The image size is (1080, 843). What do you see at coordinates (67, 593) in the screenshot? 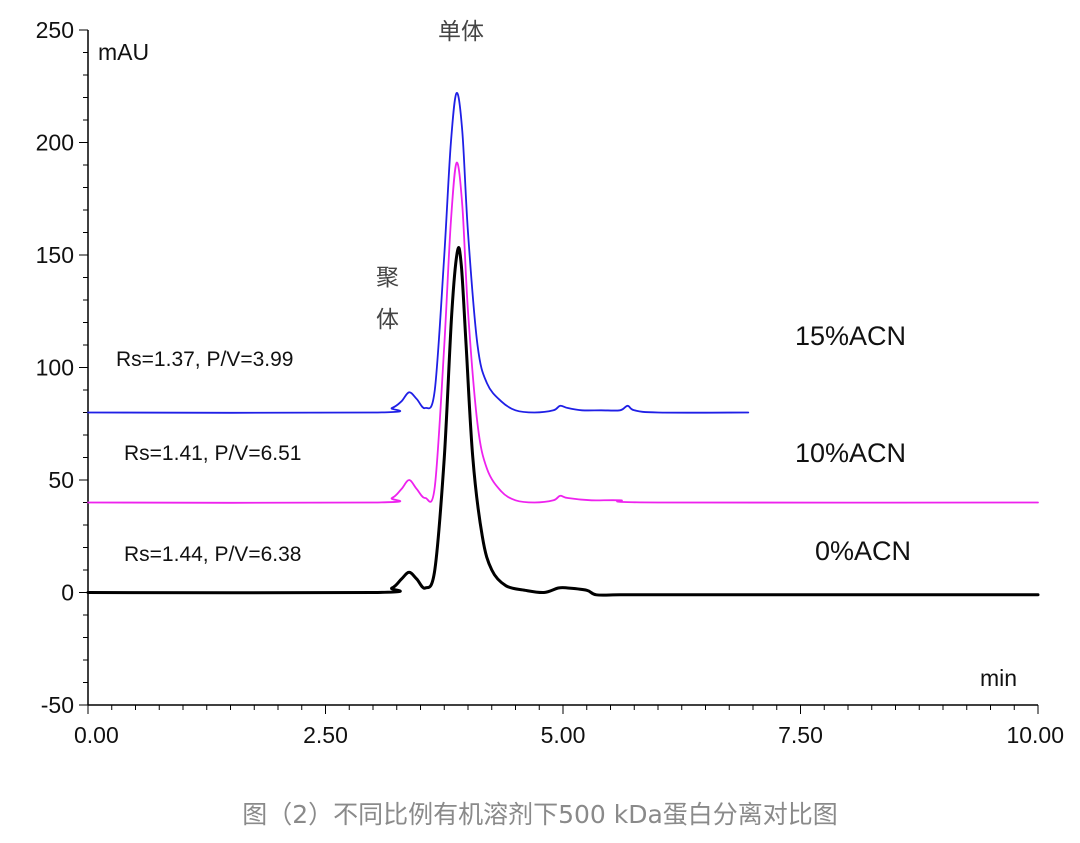
I see `y-tick-label: 0` at bounding box center [67, 593].